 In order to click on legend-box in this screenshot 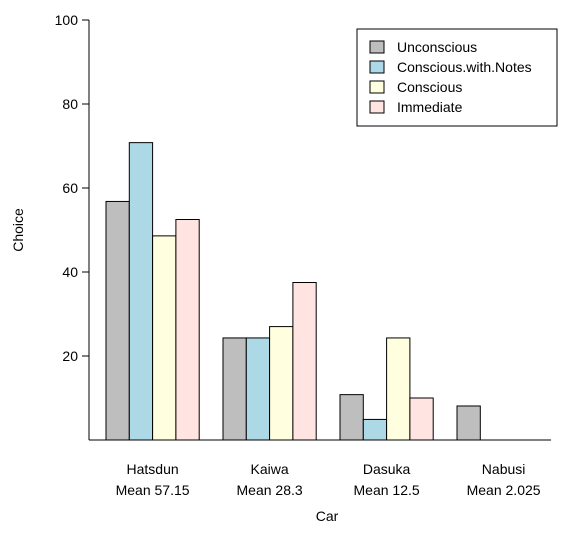, I will do `click(457, 77)`.